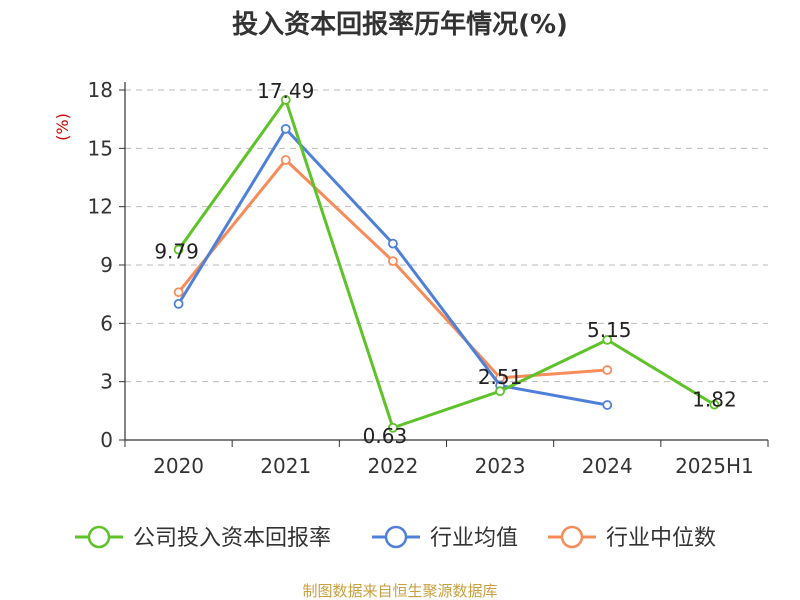  I want to click on series-0-point-2024, so click(607, 339).